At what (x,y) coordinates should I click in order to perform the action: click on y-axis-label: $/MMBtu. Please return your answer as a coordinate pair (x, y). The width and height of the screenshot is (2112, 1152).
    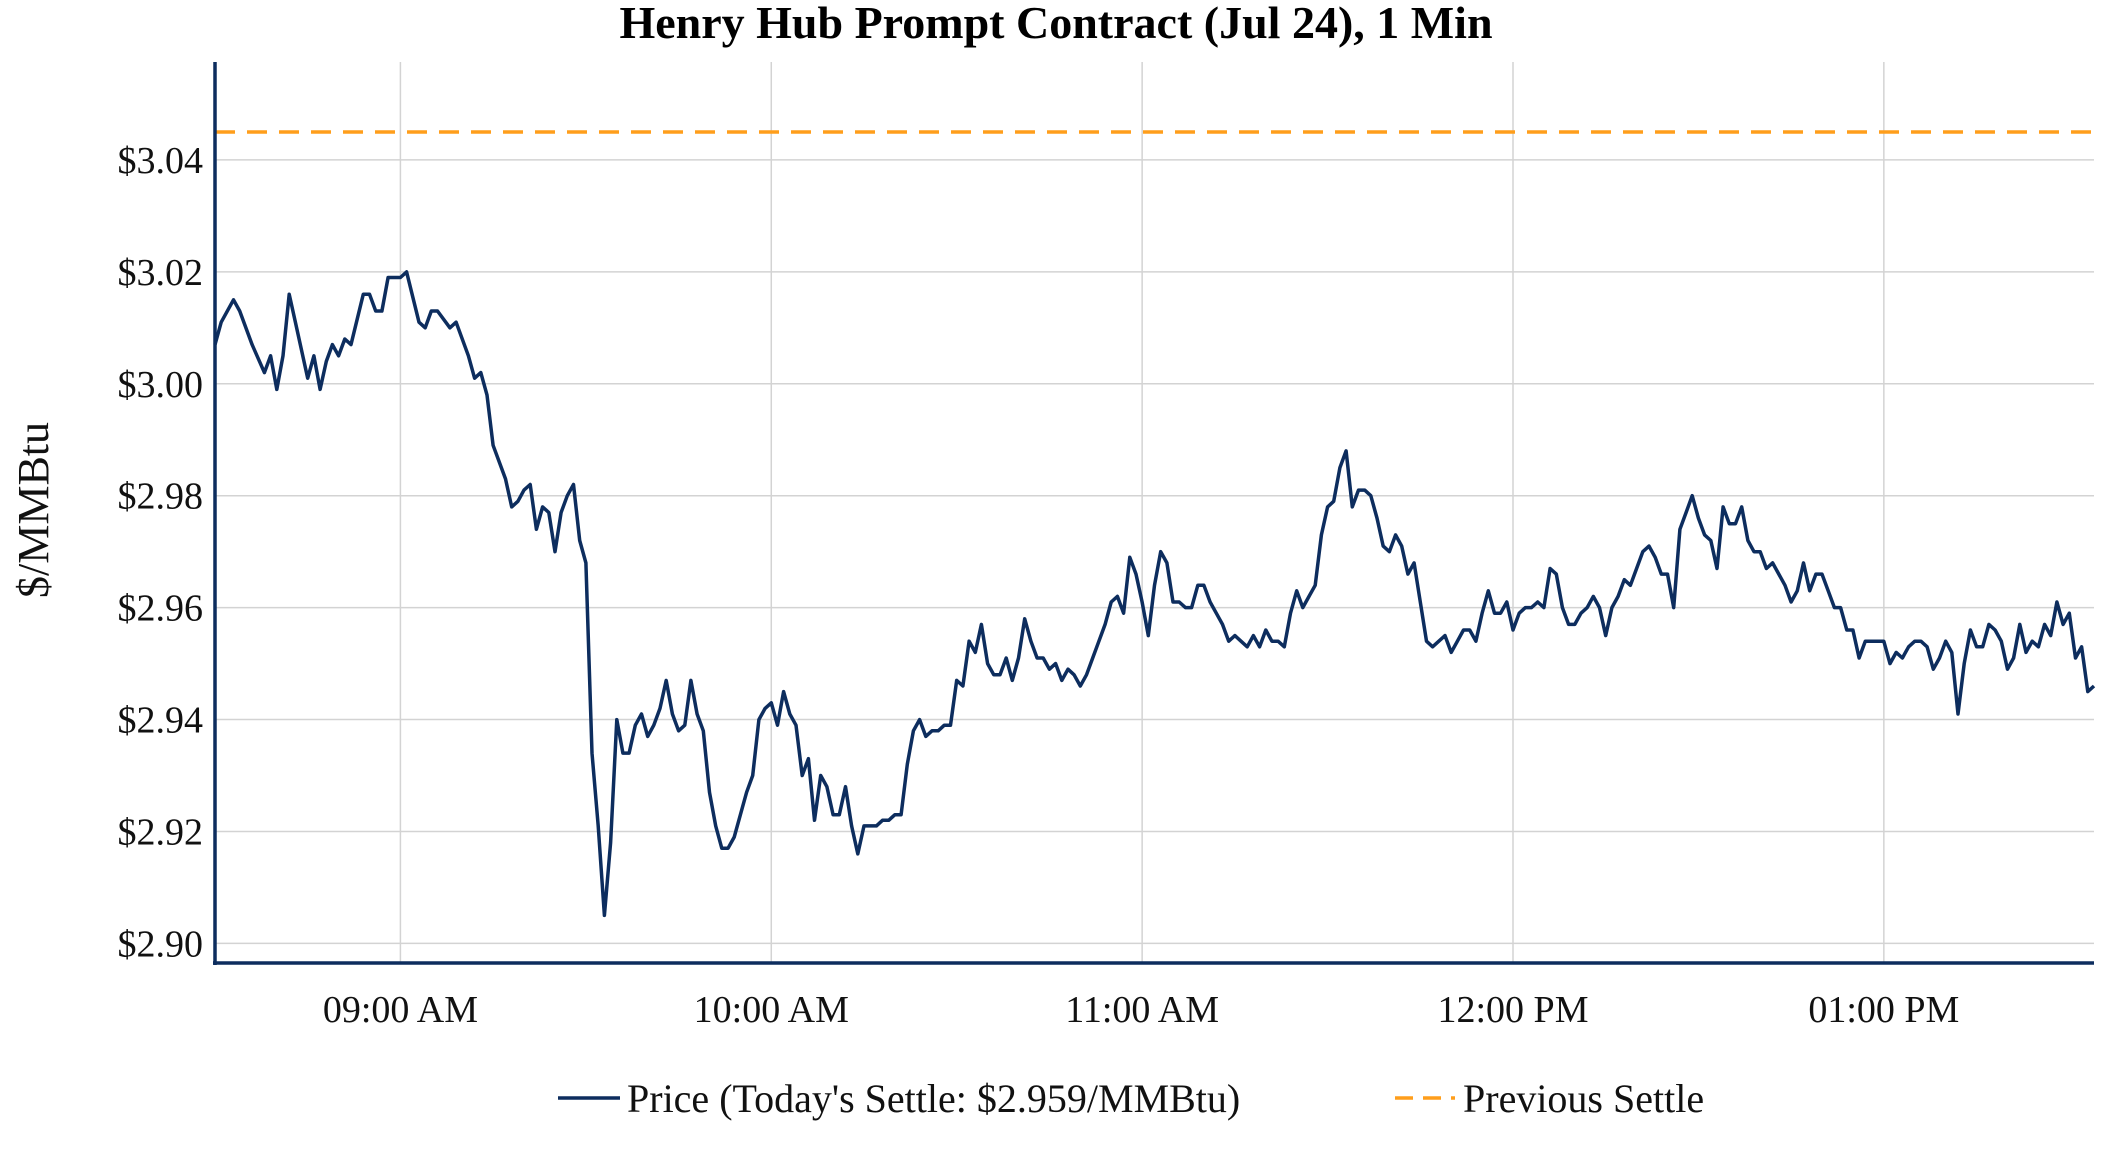
    Looking at the image, I should click on (33, 510).